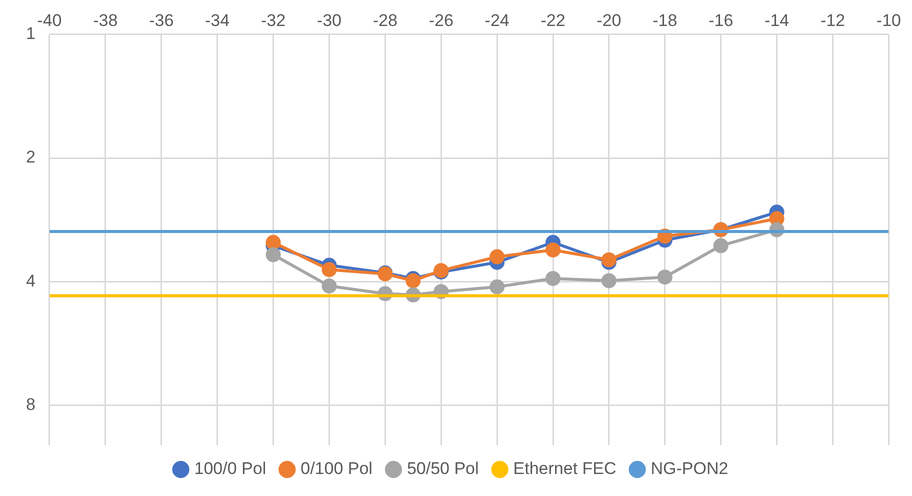 The height and width of the screenshot is (496, 912). Describe the element at coordinates (442, 468) in the screenshot. I see `legend-label: 50/50 Pol` at that location.